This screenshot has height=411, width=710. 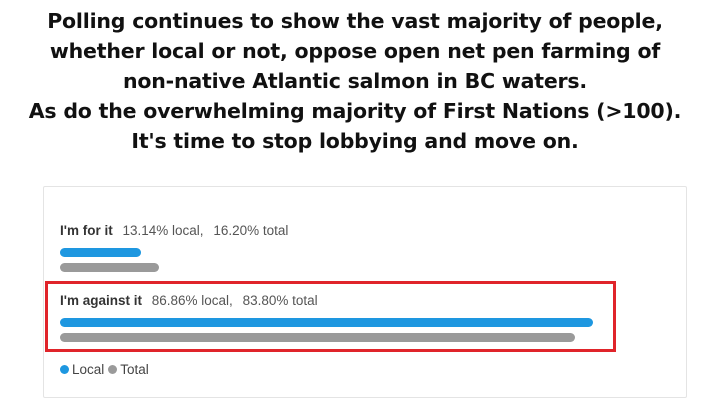 I want to click on headline-line: non-native Atlantic salmon in BC waters., so click(x=355, y=81).